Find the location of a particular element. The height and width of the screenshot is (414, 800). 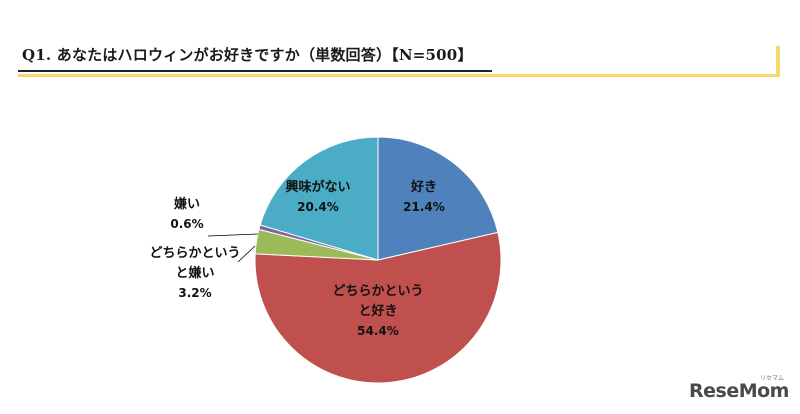

slice-percent-label-0: 21.4% is located at coordinates (424, 207).